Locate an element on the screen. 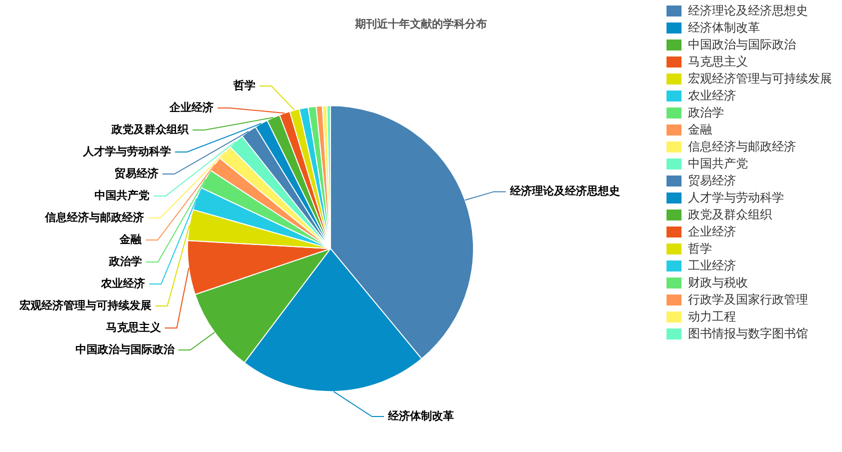 The width and height of the screenshot is (842, 452). text: 期刊近十年文献的学科分布 is located at coordinates (420, 24).